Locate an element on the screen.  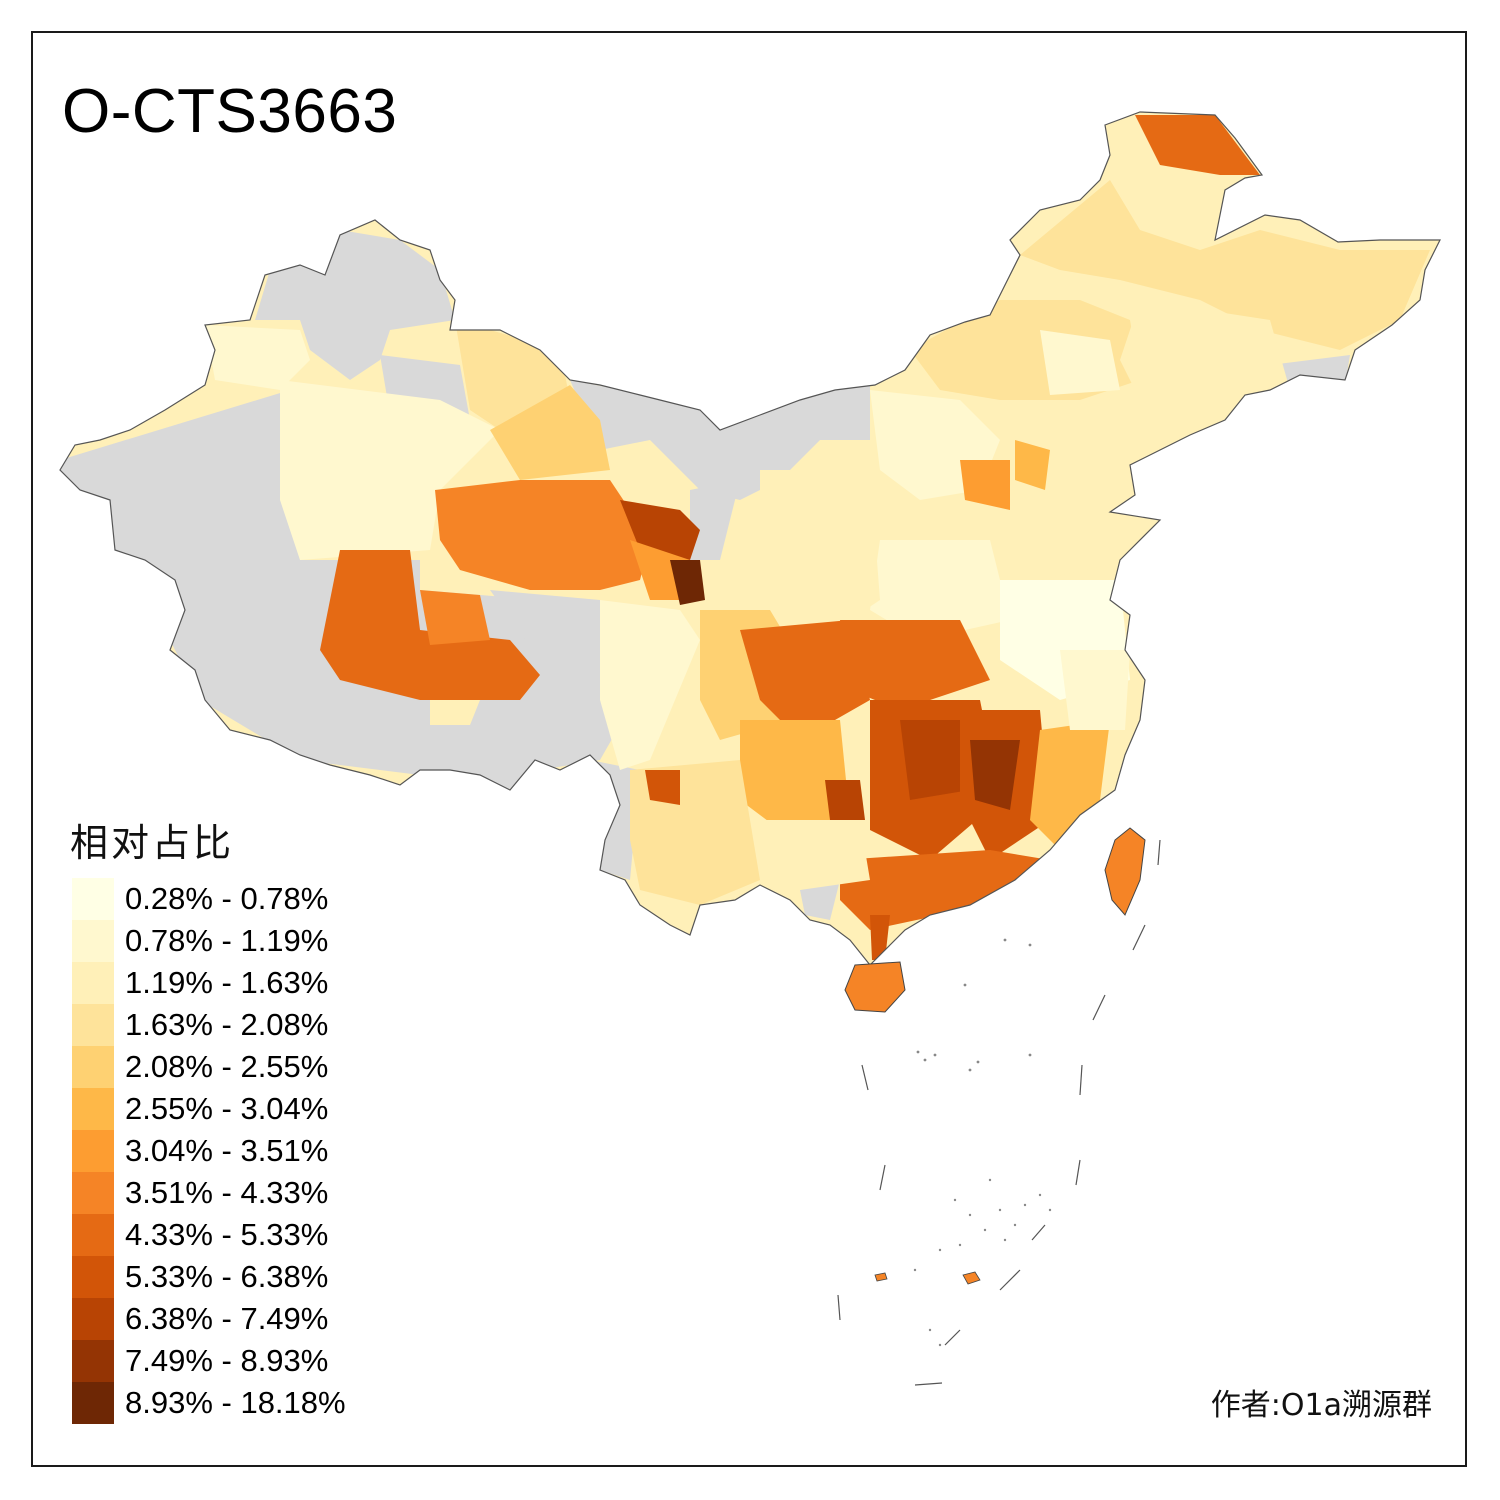
region-hebei-orange is located at coordinates (1032, 465).